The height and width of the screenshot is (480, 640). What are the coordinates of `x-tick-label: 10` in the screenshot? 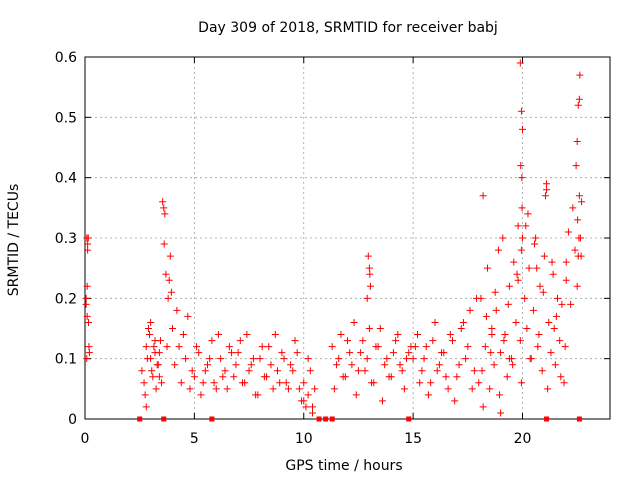 It's located at (304, 439).